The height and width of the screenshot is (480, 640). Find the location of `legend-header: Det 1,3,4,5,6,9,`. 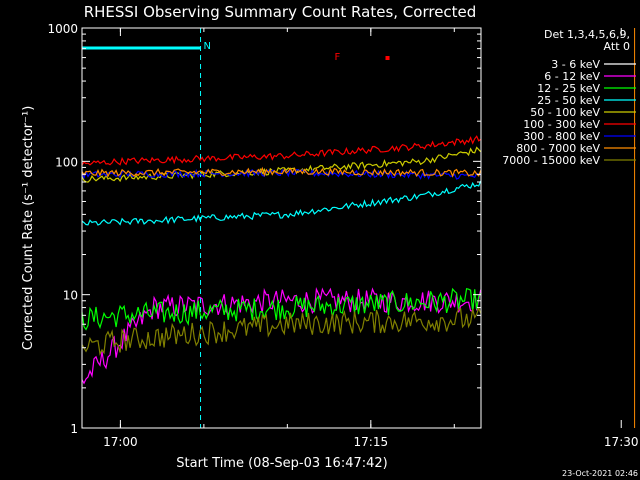

legend-header: Det 1,3,4,5,6,9, is located at coordinates (587, 34).